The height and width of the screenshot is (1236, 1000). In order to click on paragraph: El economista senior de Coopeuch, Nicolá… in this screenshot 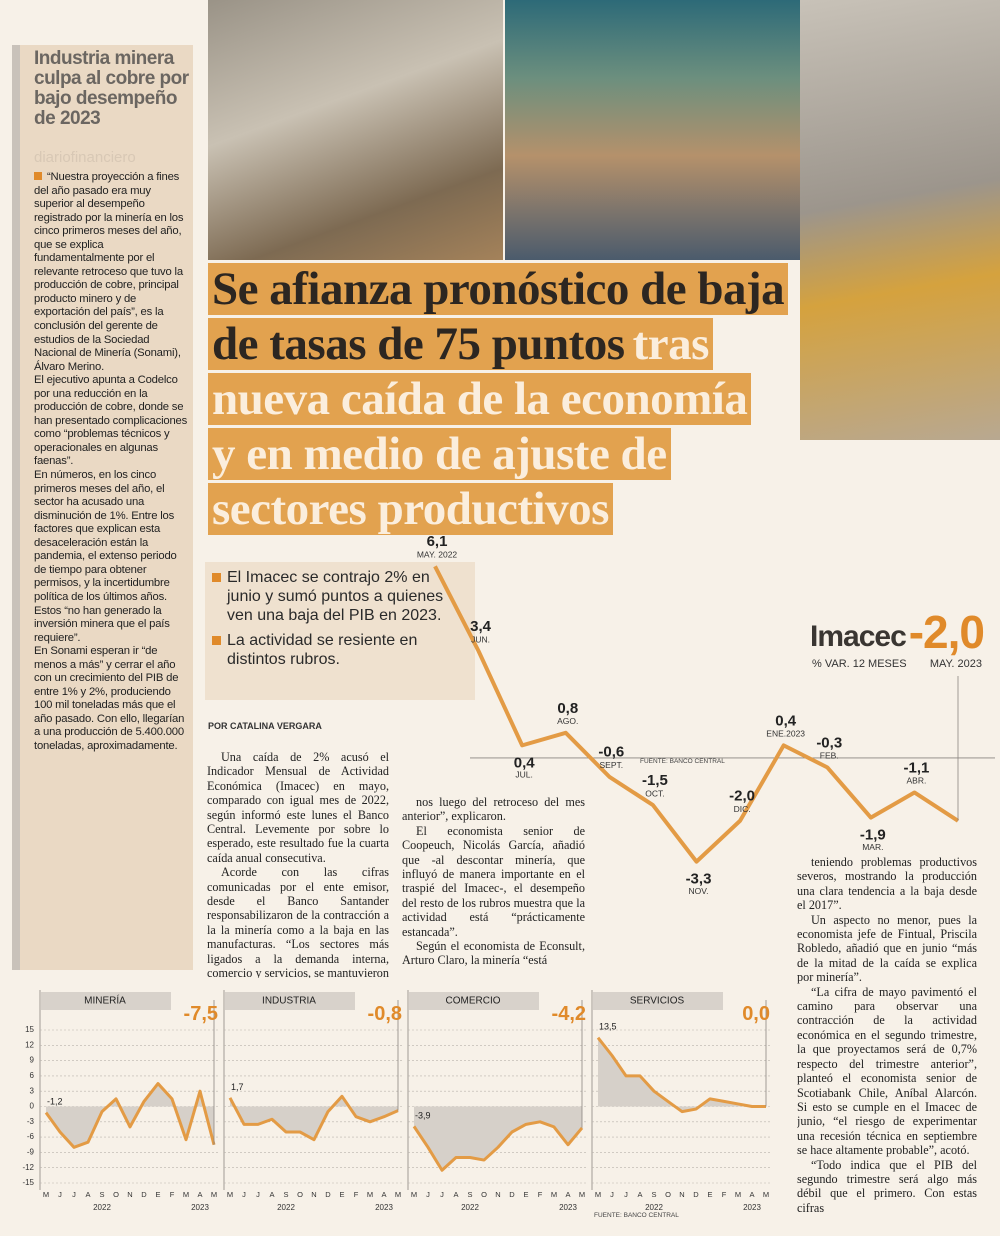, I will do `click(493, 881)`.